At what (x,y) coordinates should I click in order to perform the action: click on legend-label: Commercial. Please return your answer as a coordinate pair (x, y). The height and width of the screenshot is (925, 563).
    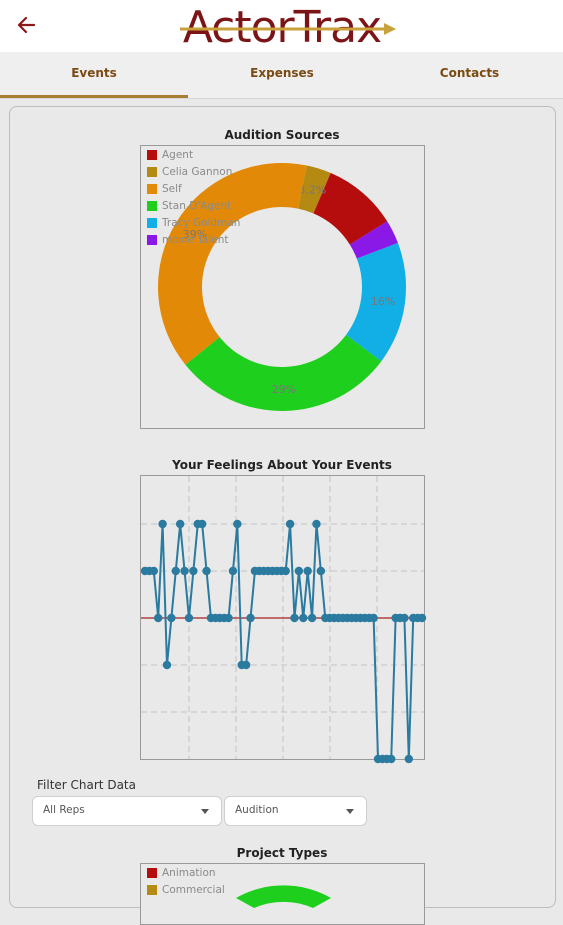
    Looking at the image, I should click on (193, 890).